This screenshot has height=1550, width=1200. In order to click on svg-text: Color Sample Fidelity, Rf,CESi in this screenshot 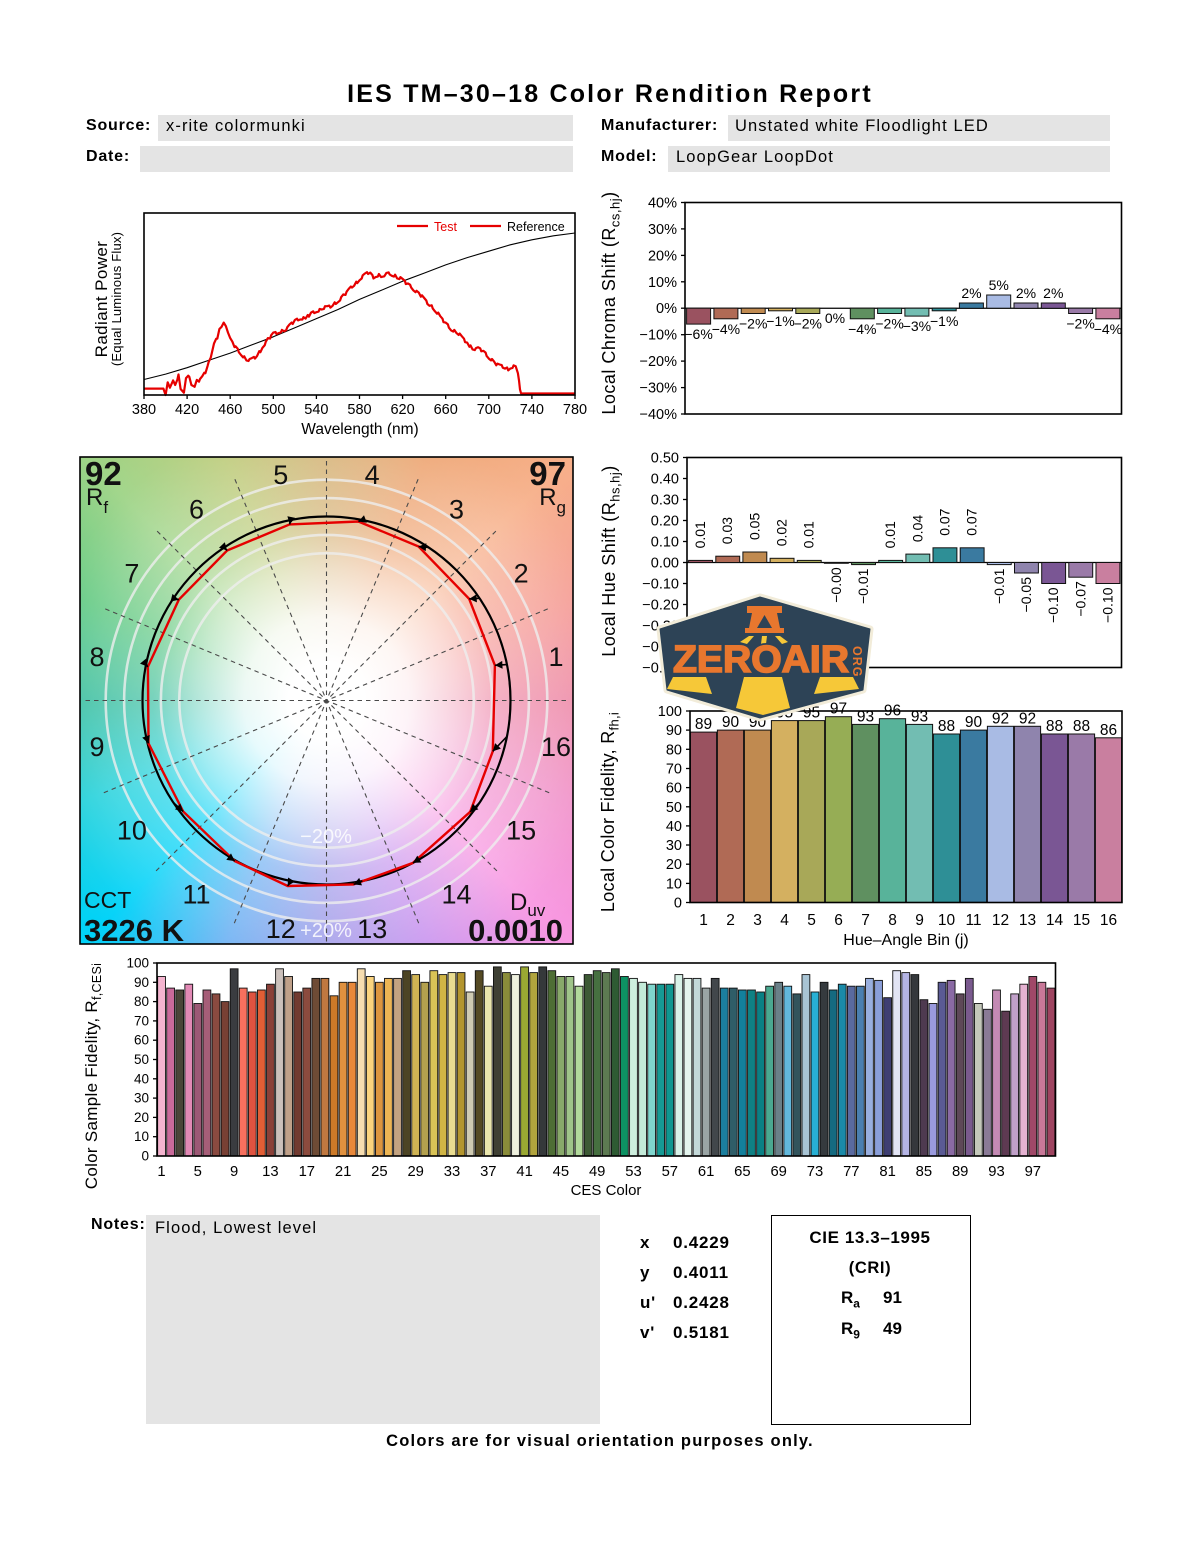, I will do `click(93, 1076)`.